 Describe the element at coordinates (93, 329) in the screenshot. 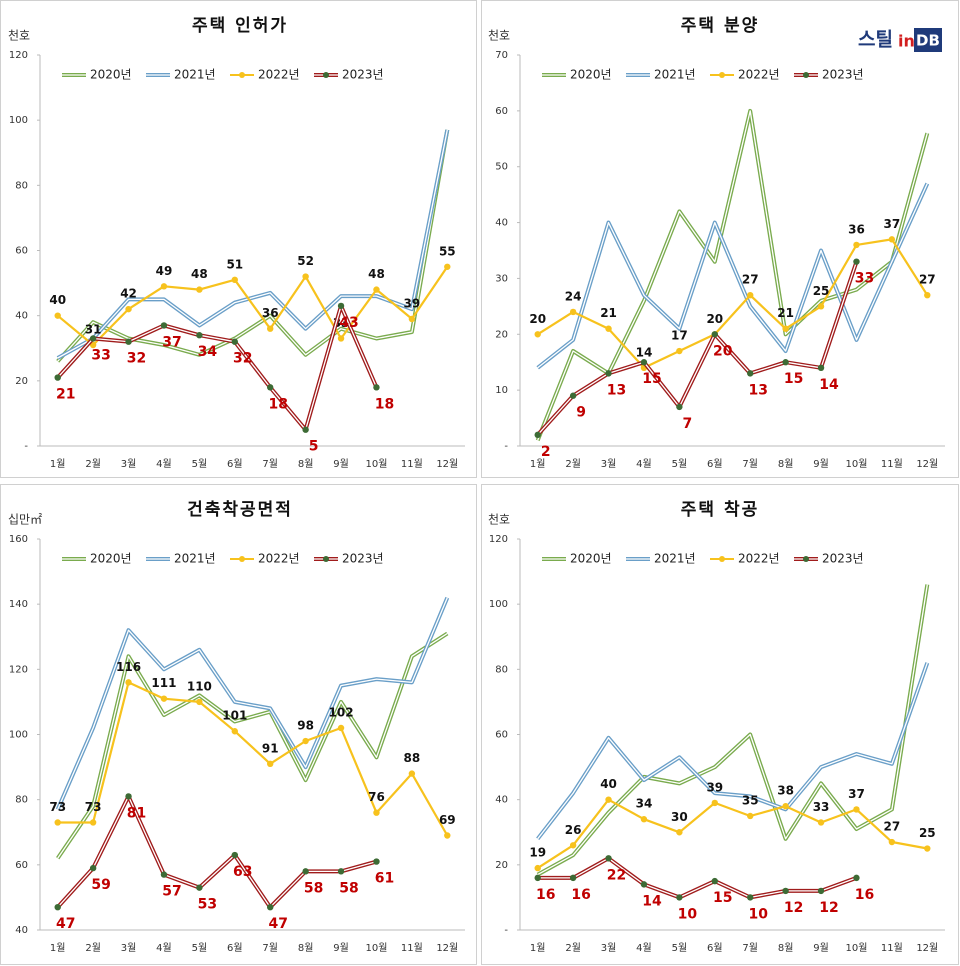

I see `data-label: 31` at that location.